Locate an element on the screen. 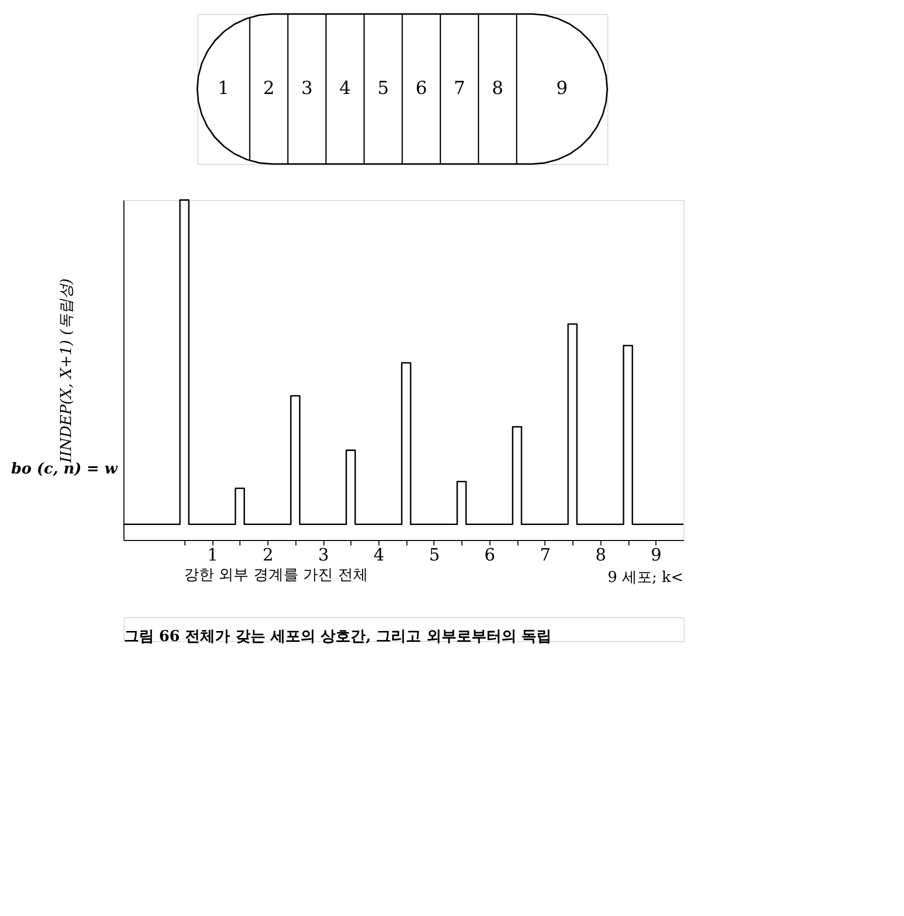 Image resolution: width=904 pixels, height=916 pixels. x-tick-label: 1 is located at coordinates (212, 556).